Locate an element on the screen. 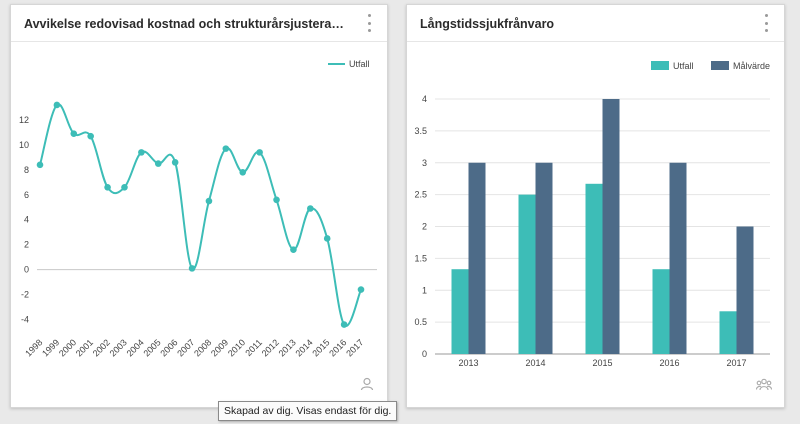  group-icon is located at coordinates (764, 384).